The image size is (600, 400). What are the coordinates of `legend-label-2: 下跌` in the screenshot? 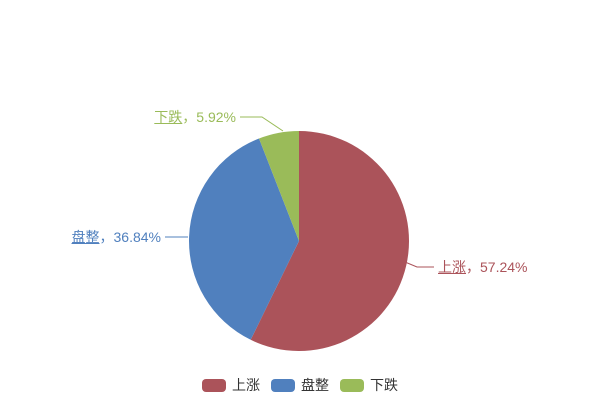 It's located at (384, 385).